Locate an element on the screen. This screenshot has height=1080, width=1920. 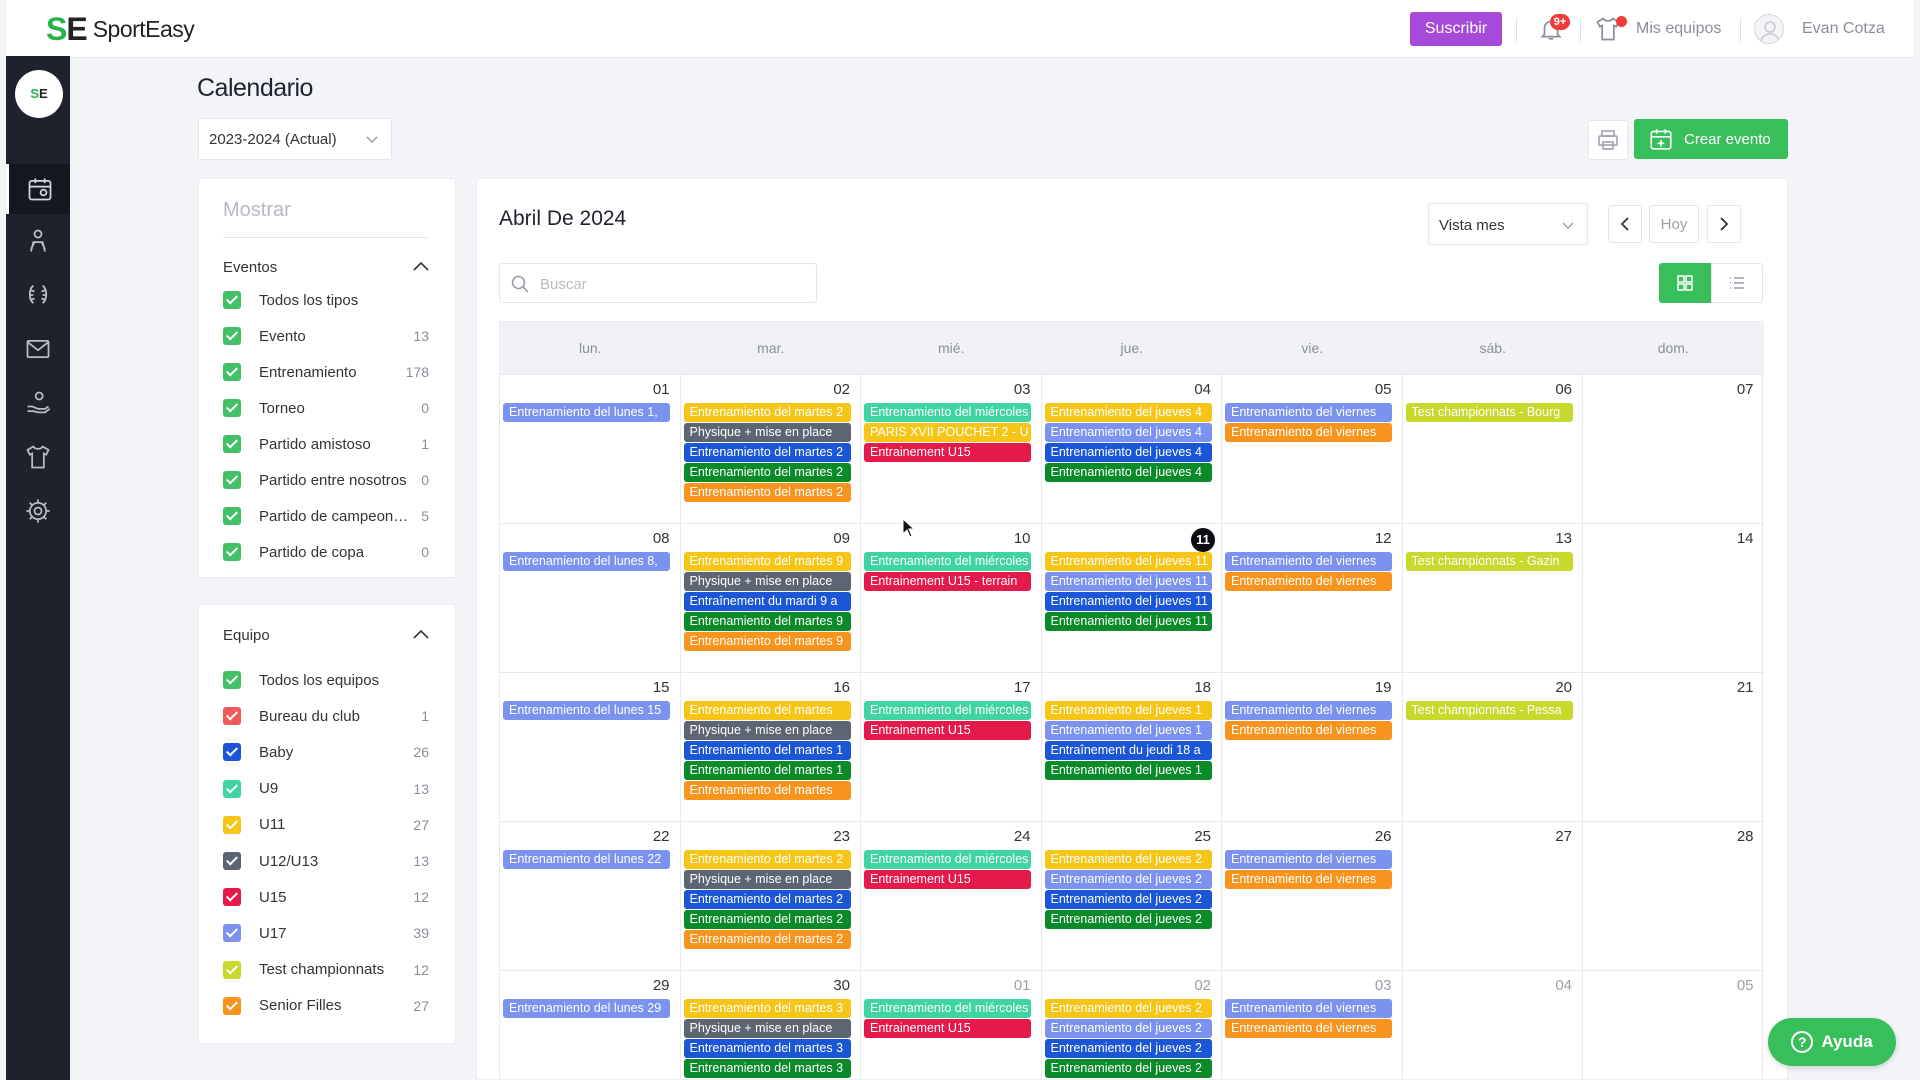
filter-item: Baby 26 is located at coordinates (326, 752).